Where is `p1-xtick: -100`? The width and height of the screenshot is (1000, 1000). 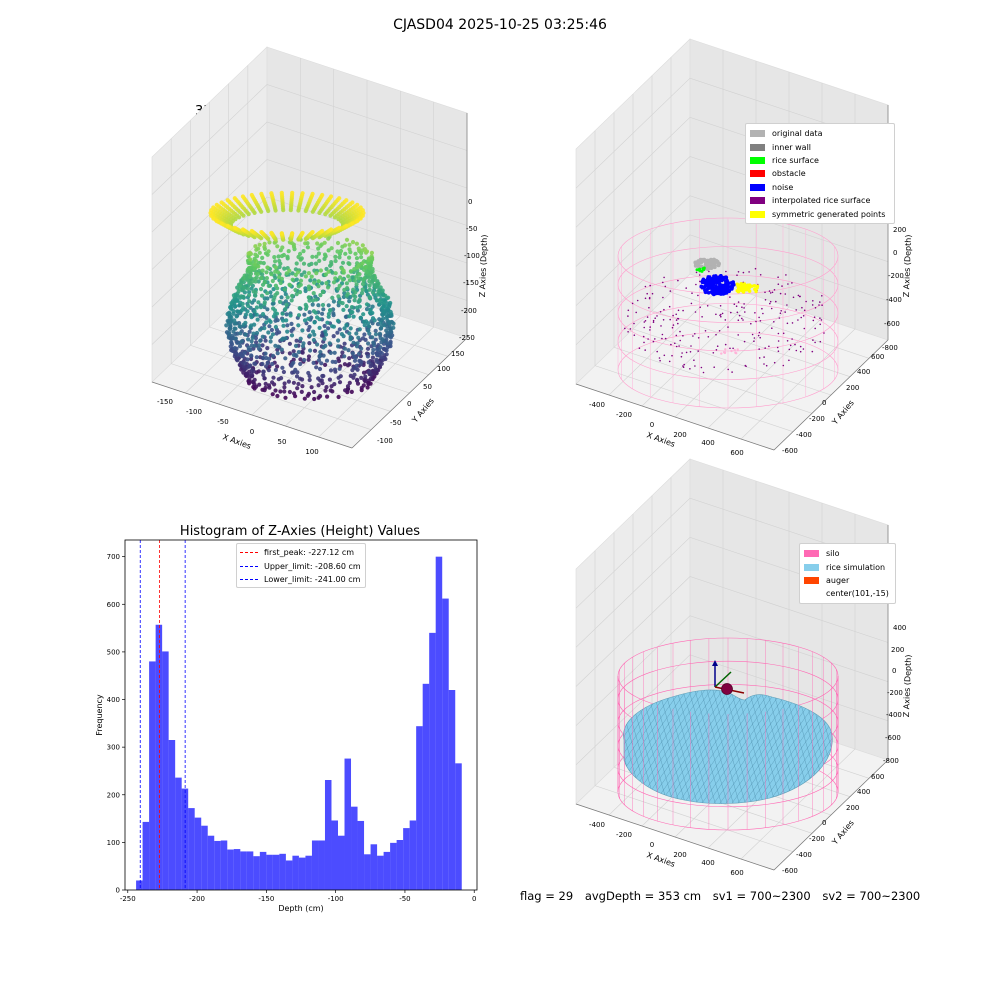 p1-xtick: -100 is located at coordinates (194, 412).